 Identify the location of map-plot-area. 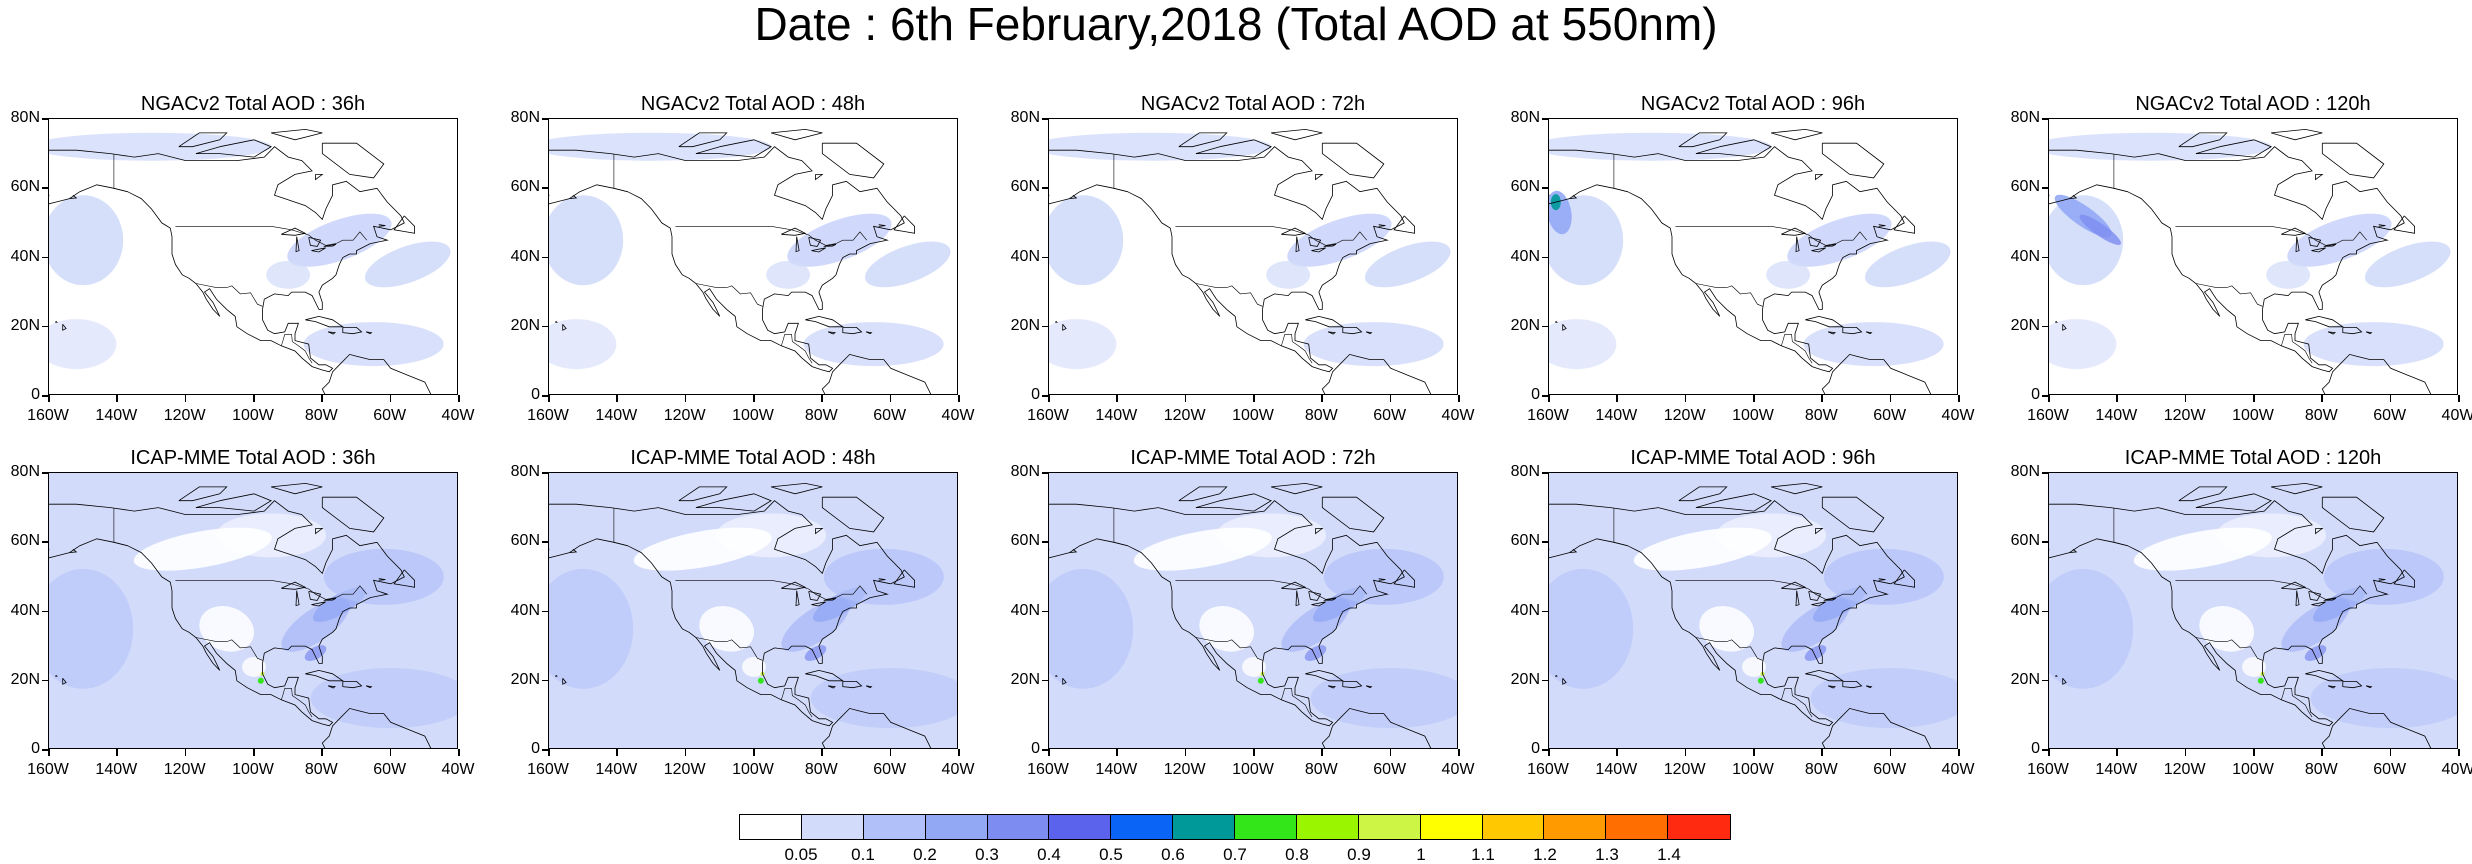
(1753, 610).